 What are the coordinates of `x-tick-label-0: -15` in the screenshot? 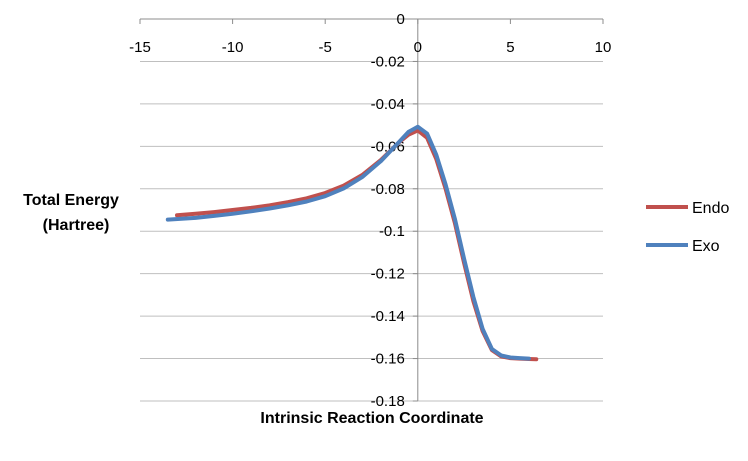 It's located at (140, 47).